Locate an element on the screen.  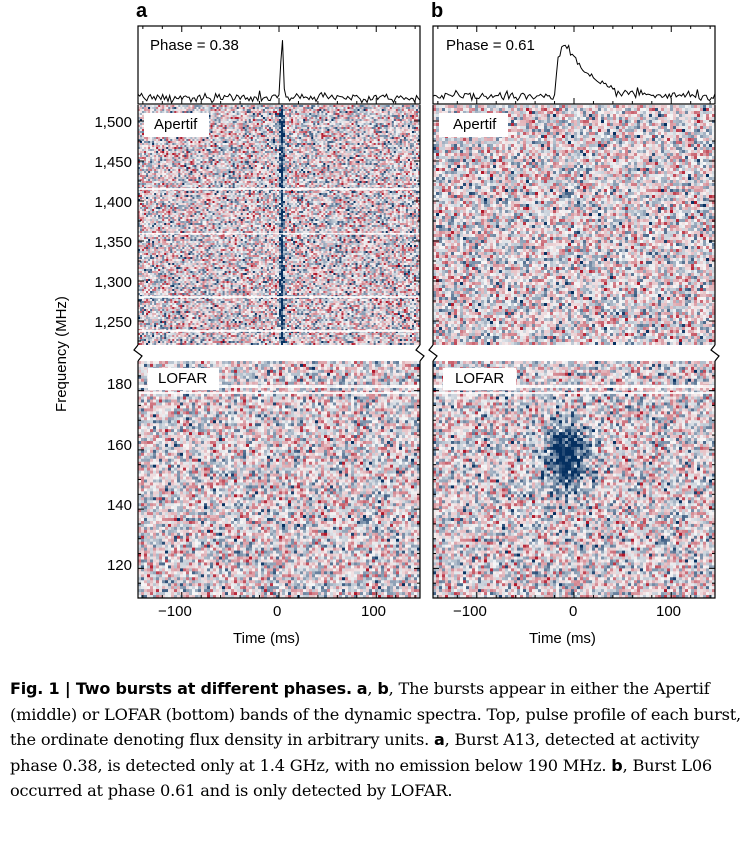
caption-ref-a: a is located at coordinates (362, 688).